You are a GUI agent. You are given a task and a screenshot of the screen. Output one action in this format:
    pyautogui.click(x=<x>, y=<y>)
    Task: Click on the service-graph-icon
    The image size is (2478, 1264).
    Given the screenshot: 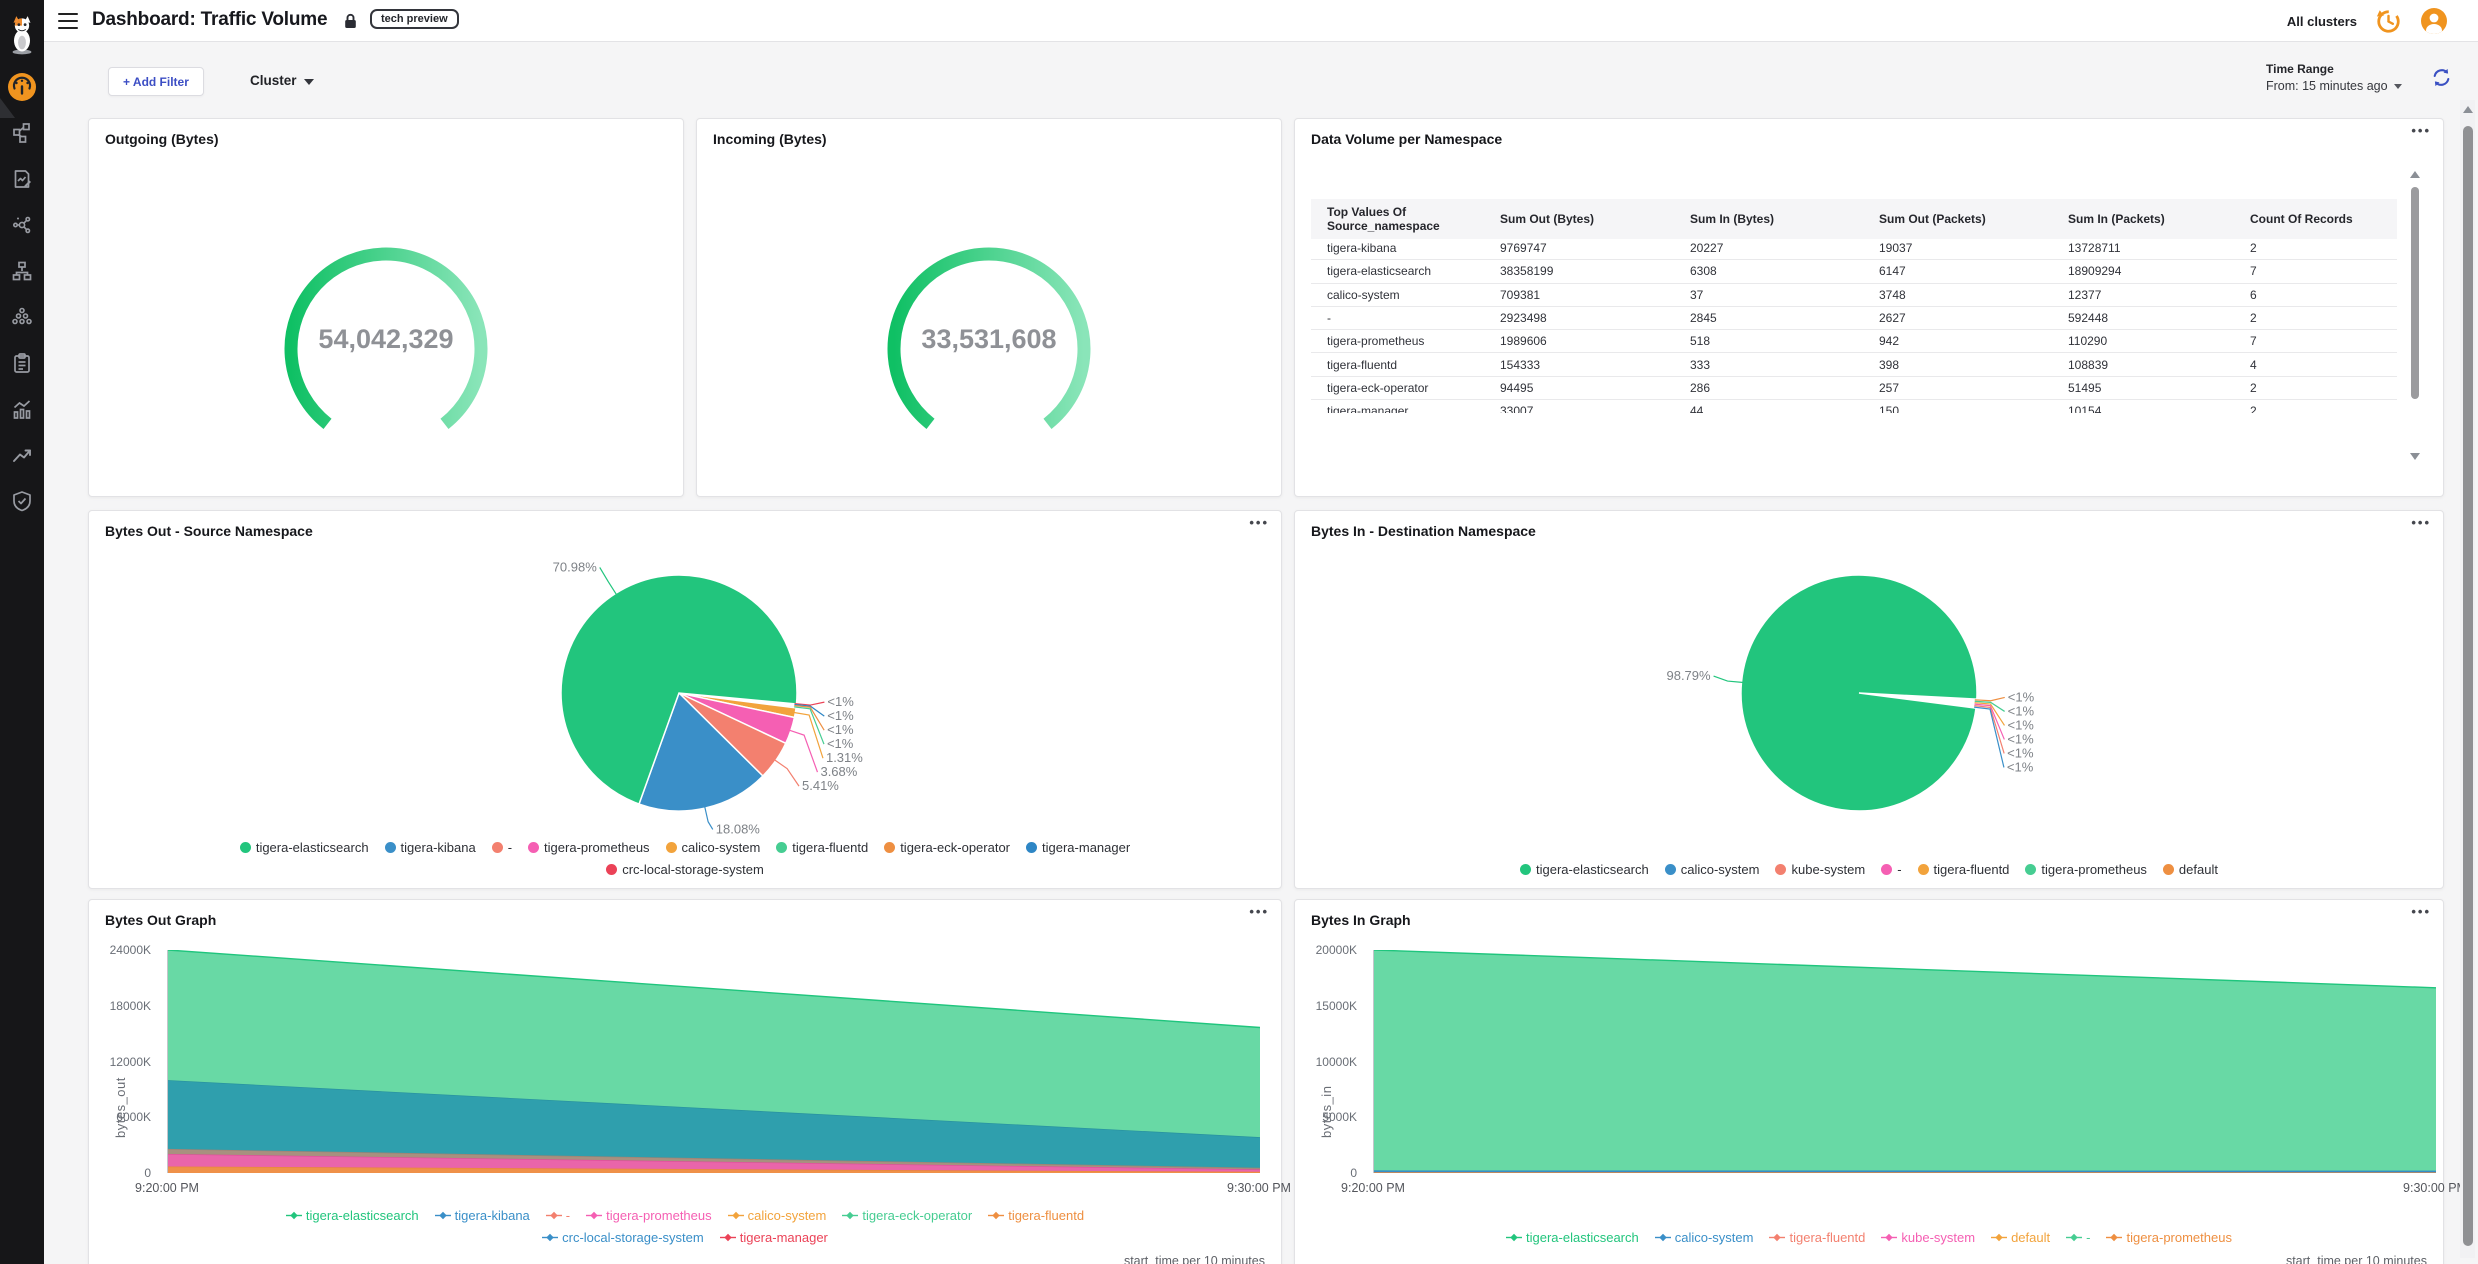 What is the action you would take?
    pyautogui.click(x=22, y=225)
    